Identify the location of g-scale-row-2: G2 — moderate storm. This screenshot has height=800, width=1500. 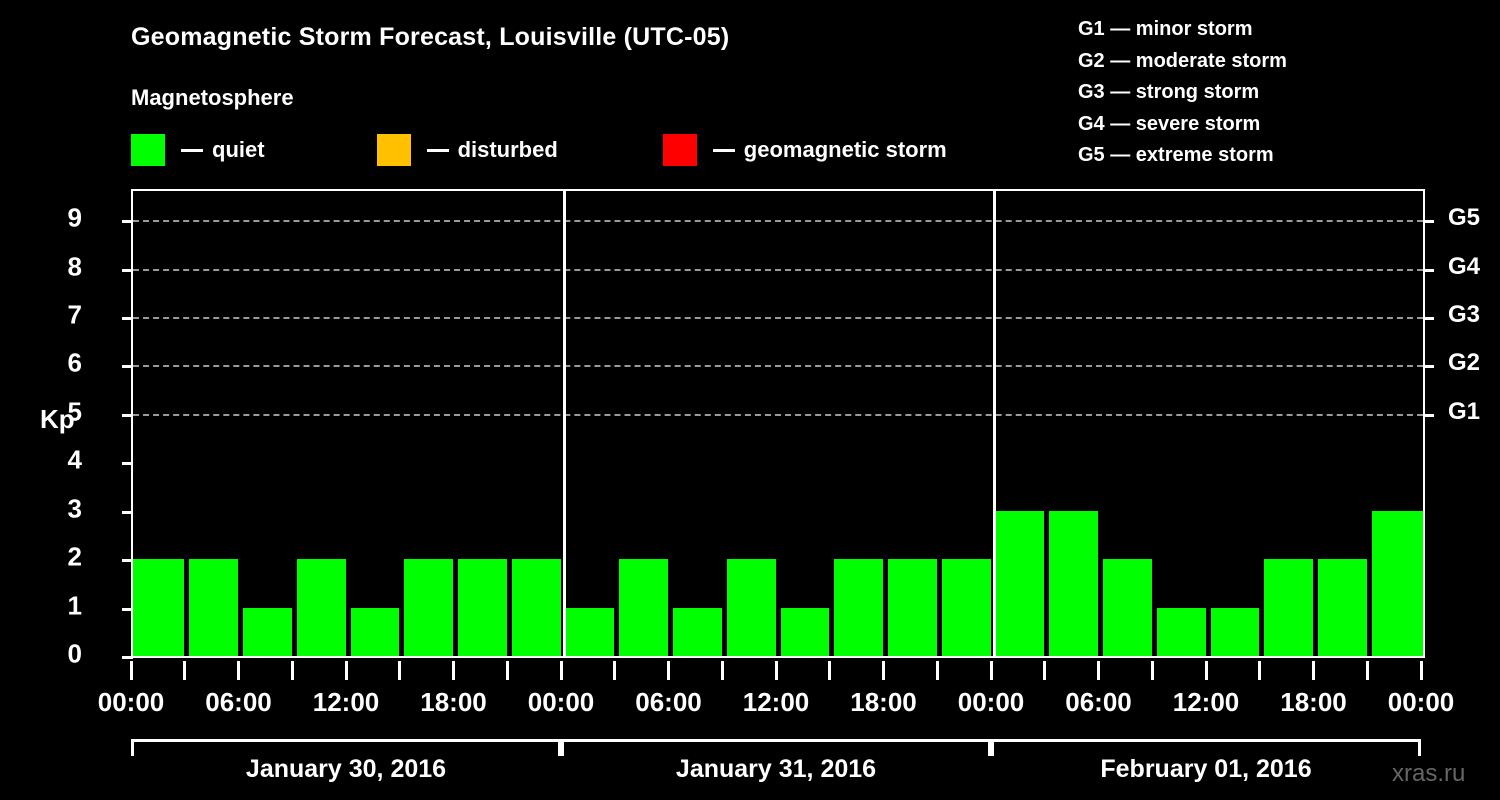
(1182, 60).